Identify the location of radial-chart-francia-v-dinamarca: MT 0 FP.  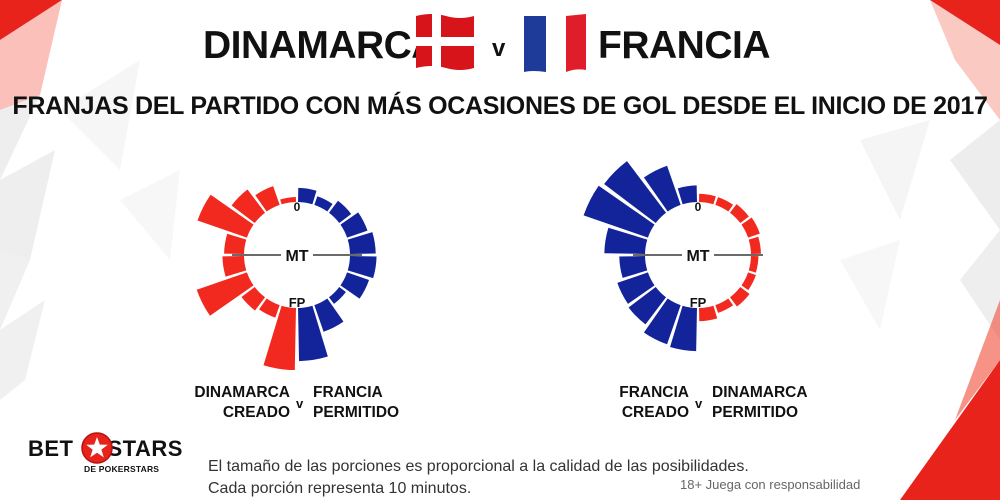
(673, 256).